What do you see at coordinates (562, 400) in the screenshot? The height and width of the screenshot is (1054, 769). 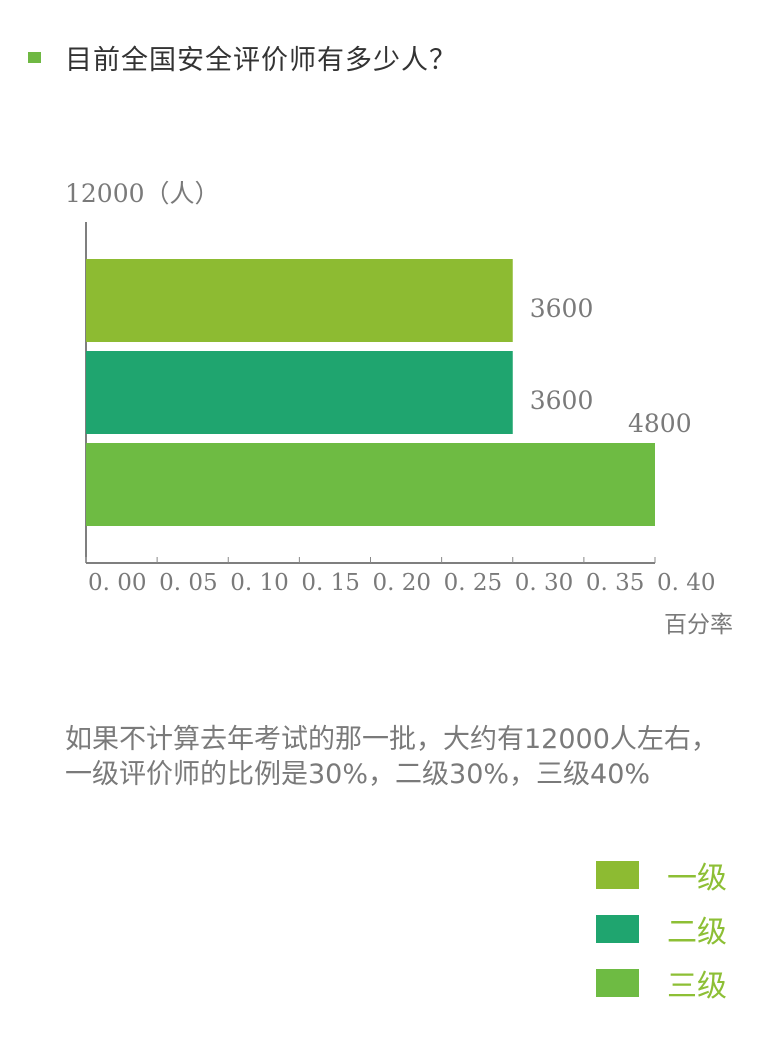 I see `bar-value-label-2: 3600` at bounding box center [562, 400].